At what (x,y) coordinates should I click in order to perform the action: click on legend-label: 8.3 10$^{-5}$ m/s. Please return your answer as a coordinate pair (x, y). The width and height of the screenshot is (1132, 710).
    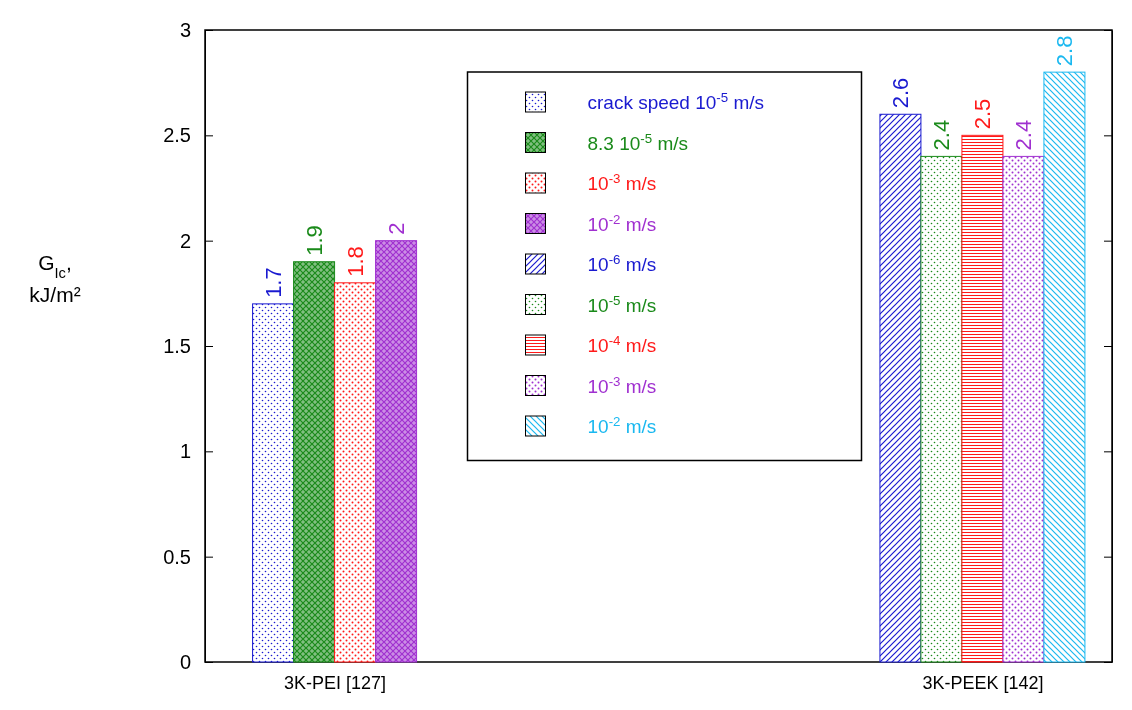
    Looking at the image, I should click on (638, 142).